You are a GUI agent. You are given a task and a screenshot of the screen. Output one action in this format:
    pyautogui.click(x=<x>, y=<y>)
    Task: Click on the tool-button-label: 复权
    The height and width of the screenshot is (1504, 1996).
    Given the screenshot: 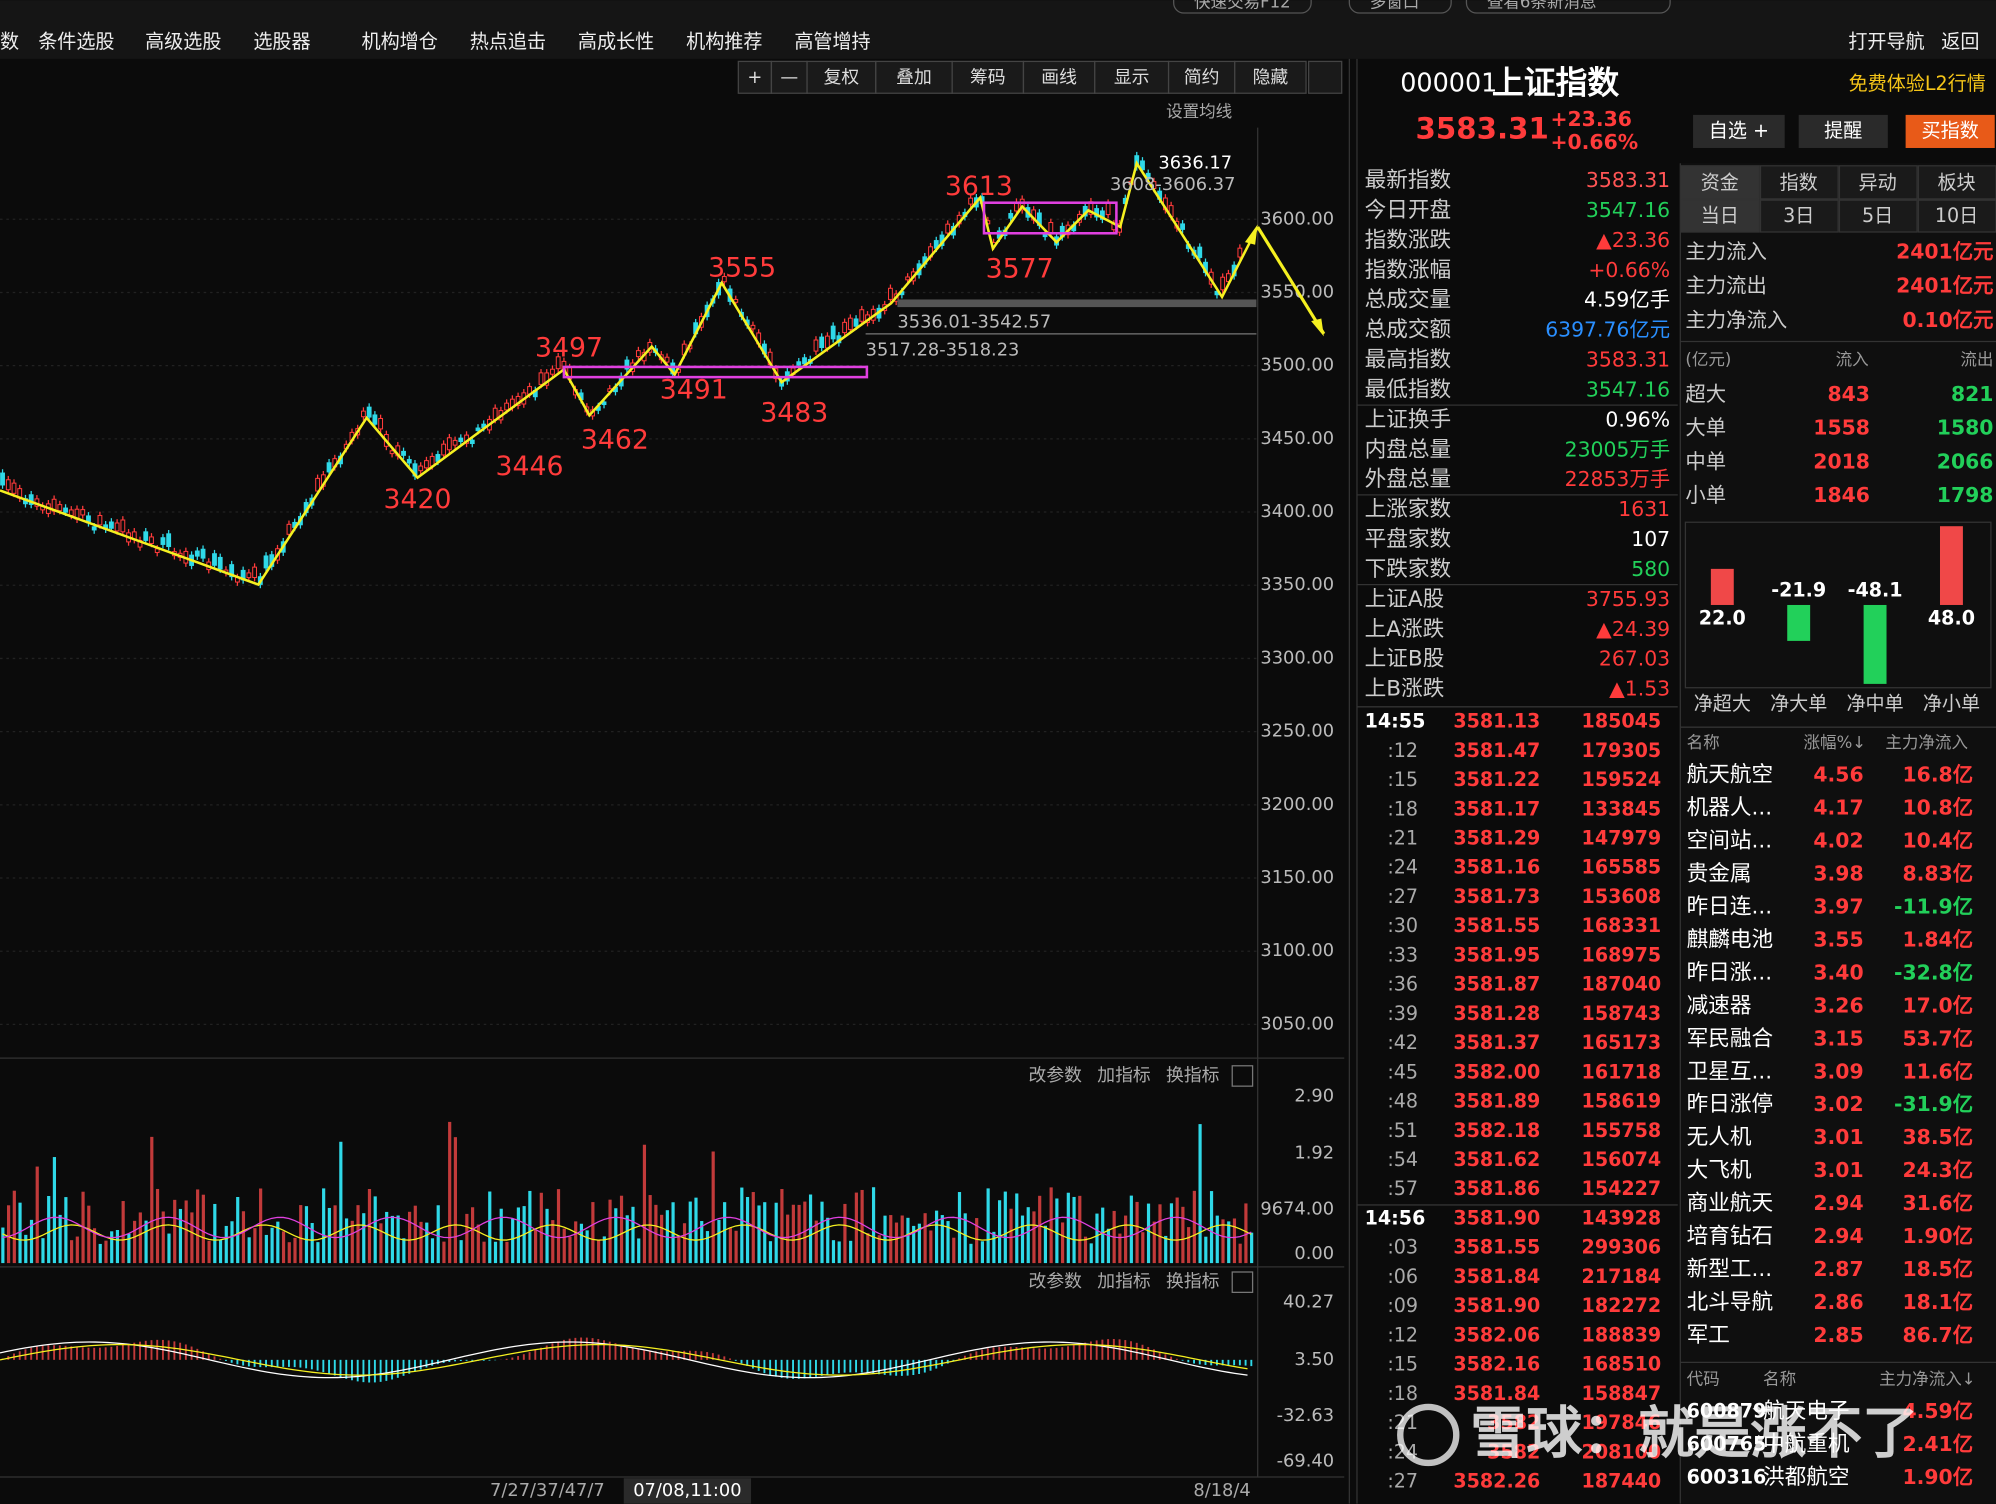 What is the action you would take?
    pyautogui.click(x=842, y=77)
    